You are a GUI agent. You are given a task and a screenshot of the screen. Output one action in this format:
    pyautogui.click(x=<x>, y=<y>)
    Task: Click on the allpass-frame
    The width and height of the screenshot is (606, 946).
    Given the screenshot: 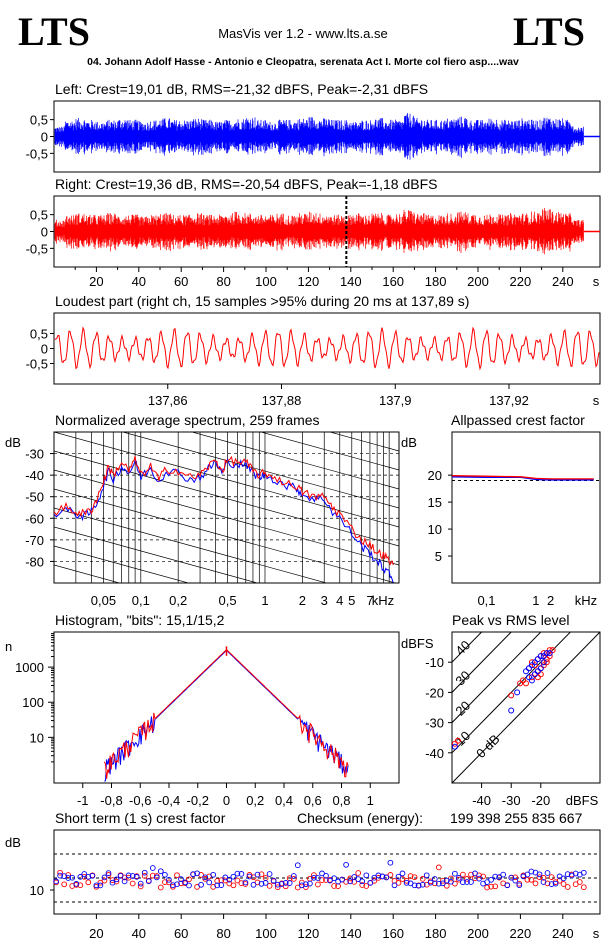 What is the action you would take?
    pyautogui.click(x=526, y=507)
    